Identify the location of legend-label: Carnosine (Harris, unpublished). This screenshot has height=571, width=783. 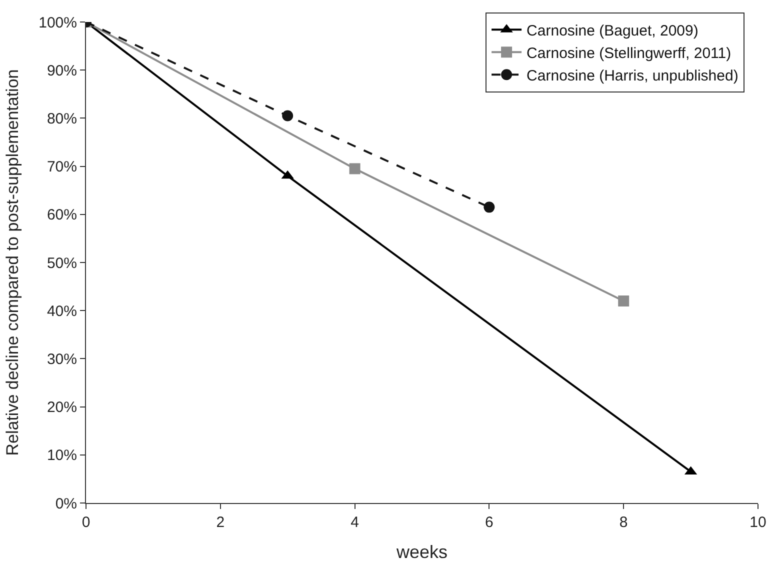
(632, 75).